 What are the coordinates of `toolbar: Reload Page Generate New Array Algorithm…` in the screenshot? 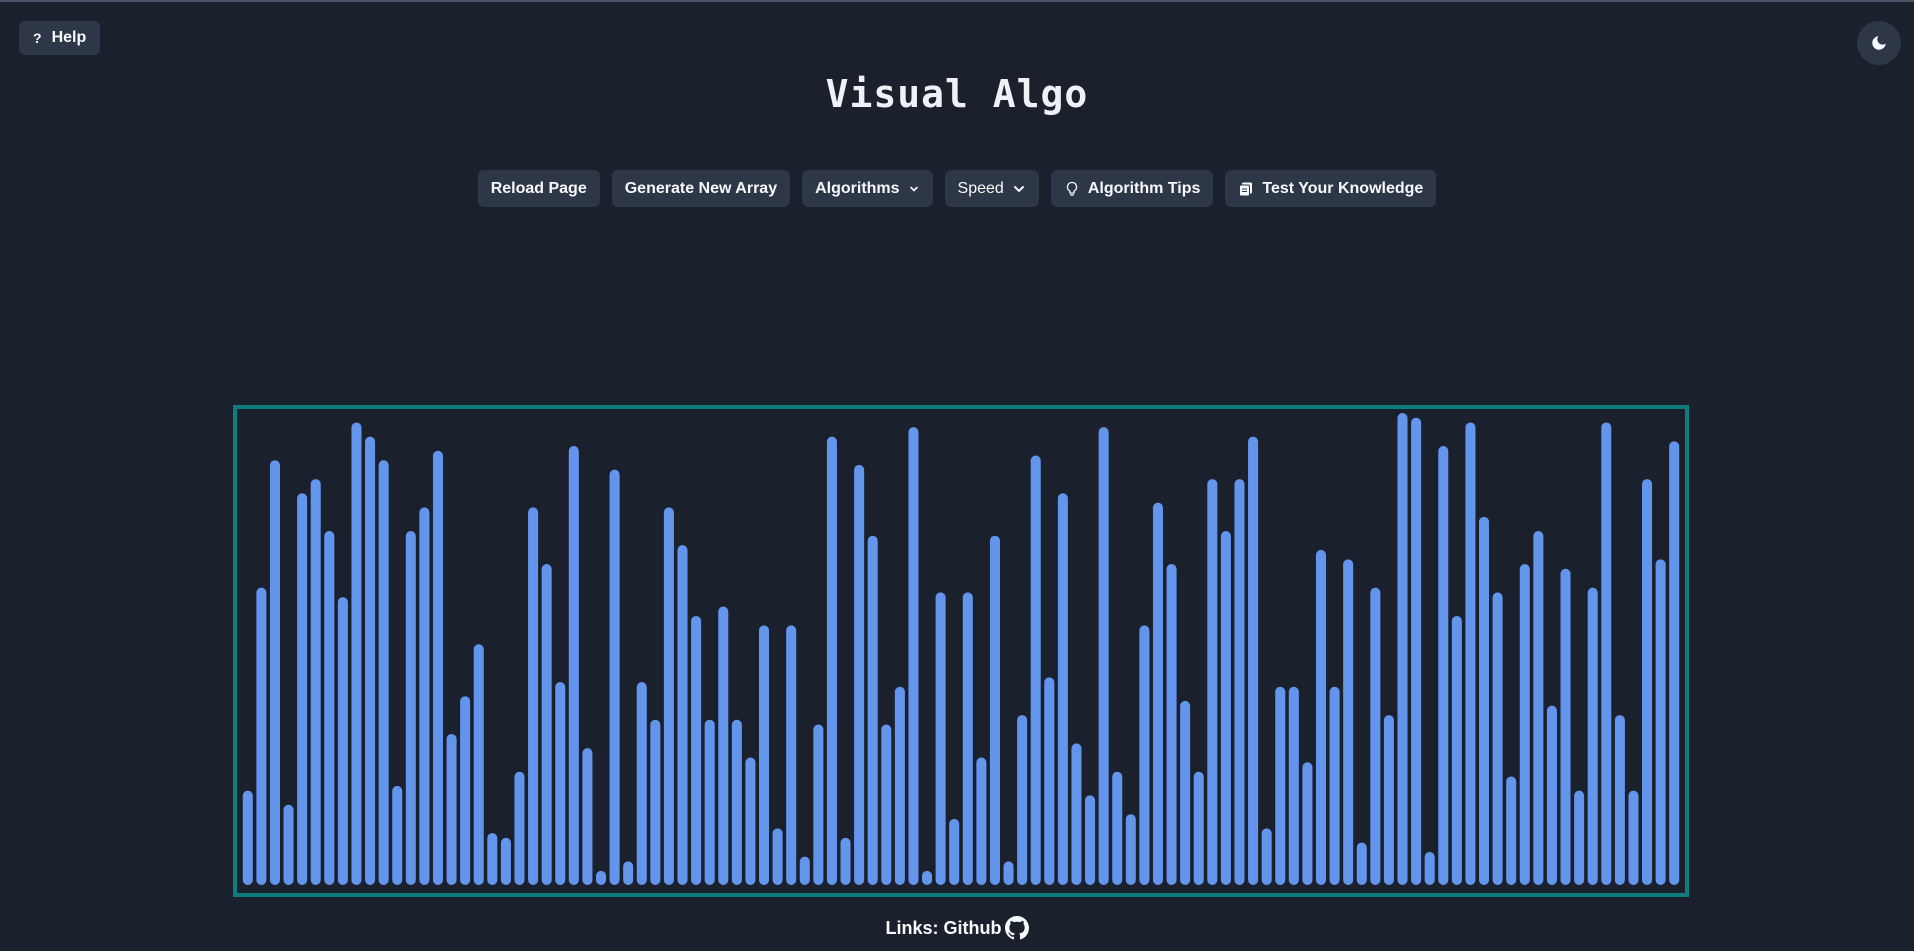 It's located at (957, 188).